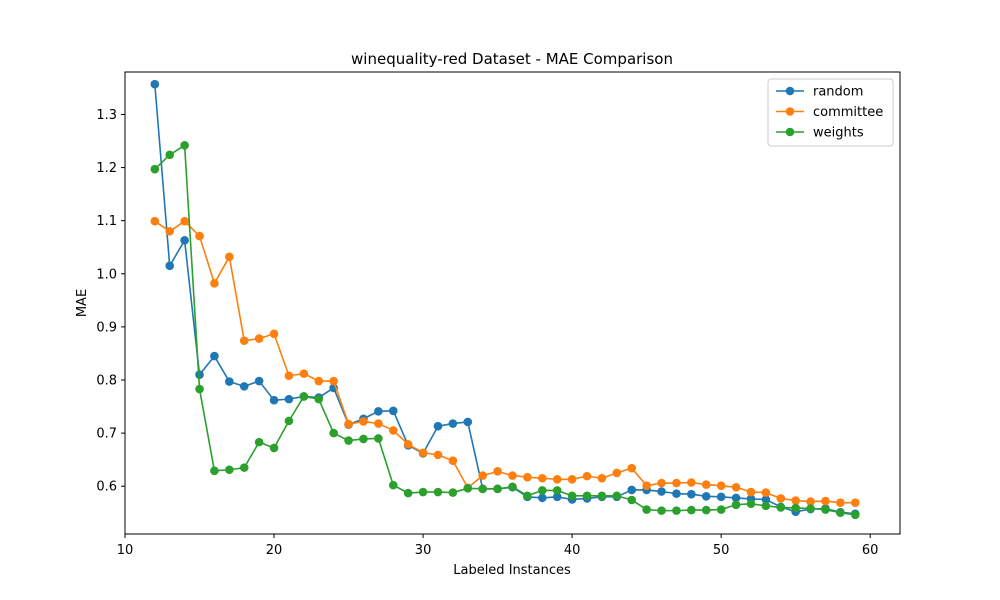 The image size is (1000, 600). Describe the element at coordinates (721, 550) in the screenshot. I see `x-tick-label: 50` at that location.